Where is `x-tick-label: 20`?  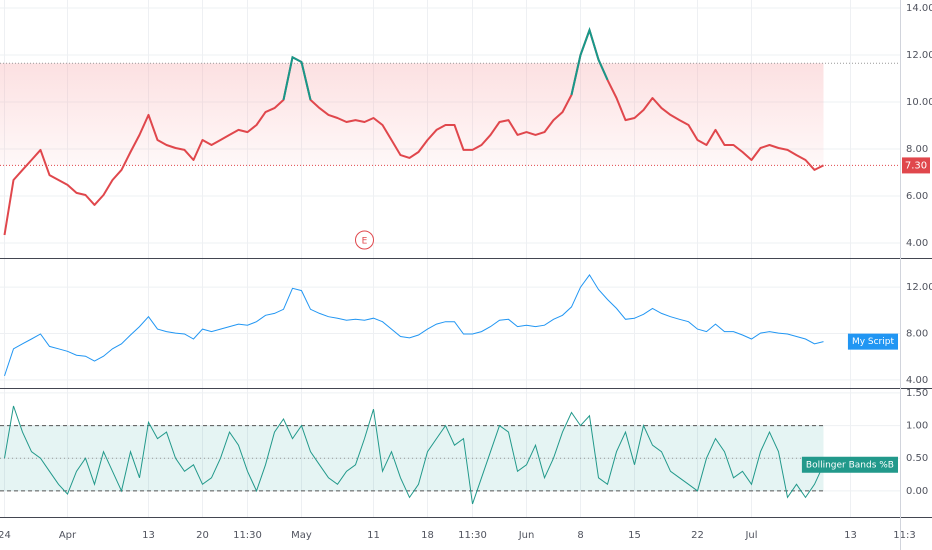
x-tick-label: 20 is located at coordinates (202, 535).